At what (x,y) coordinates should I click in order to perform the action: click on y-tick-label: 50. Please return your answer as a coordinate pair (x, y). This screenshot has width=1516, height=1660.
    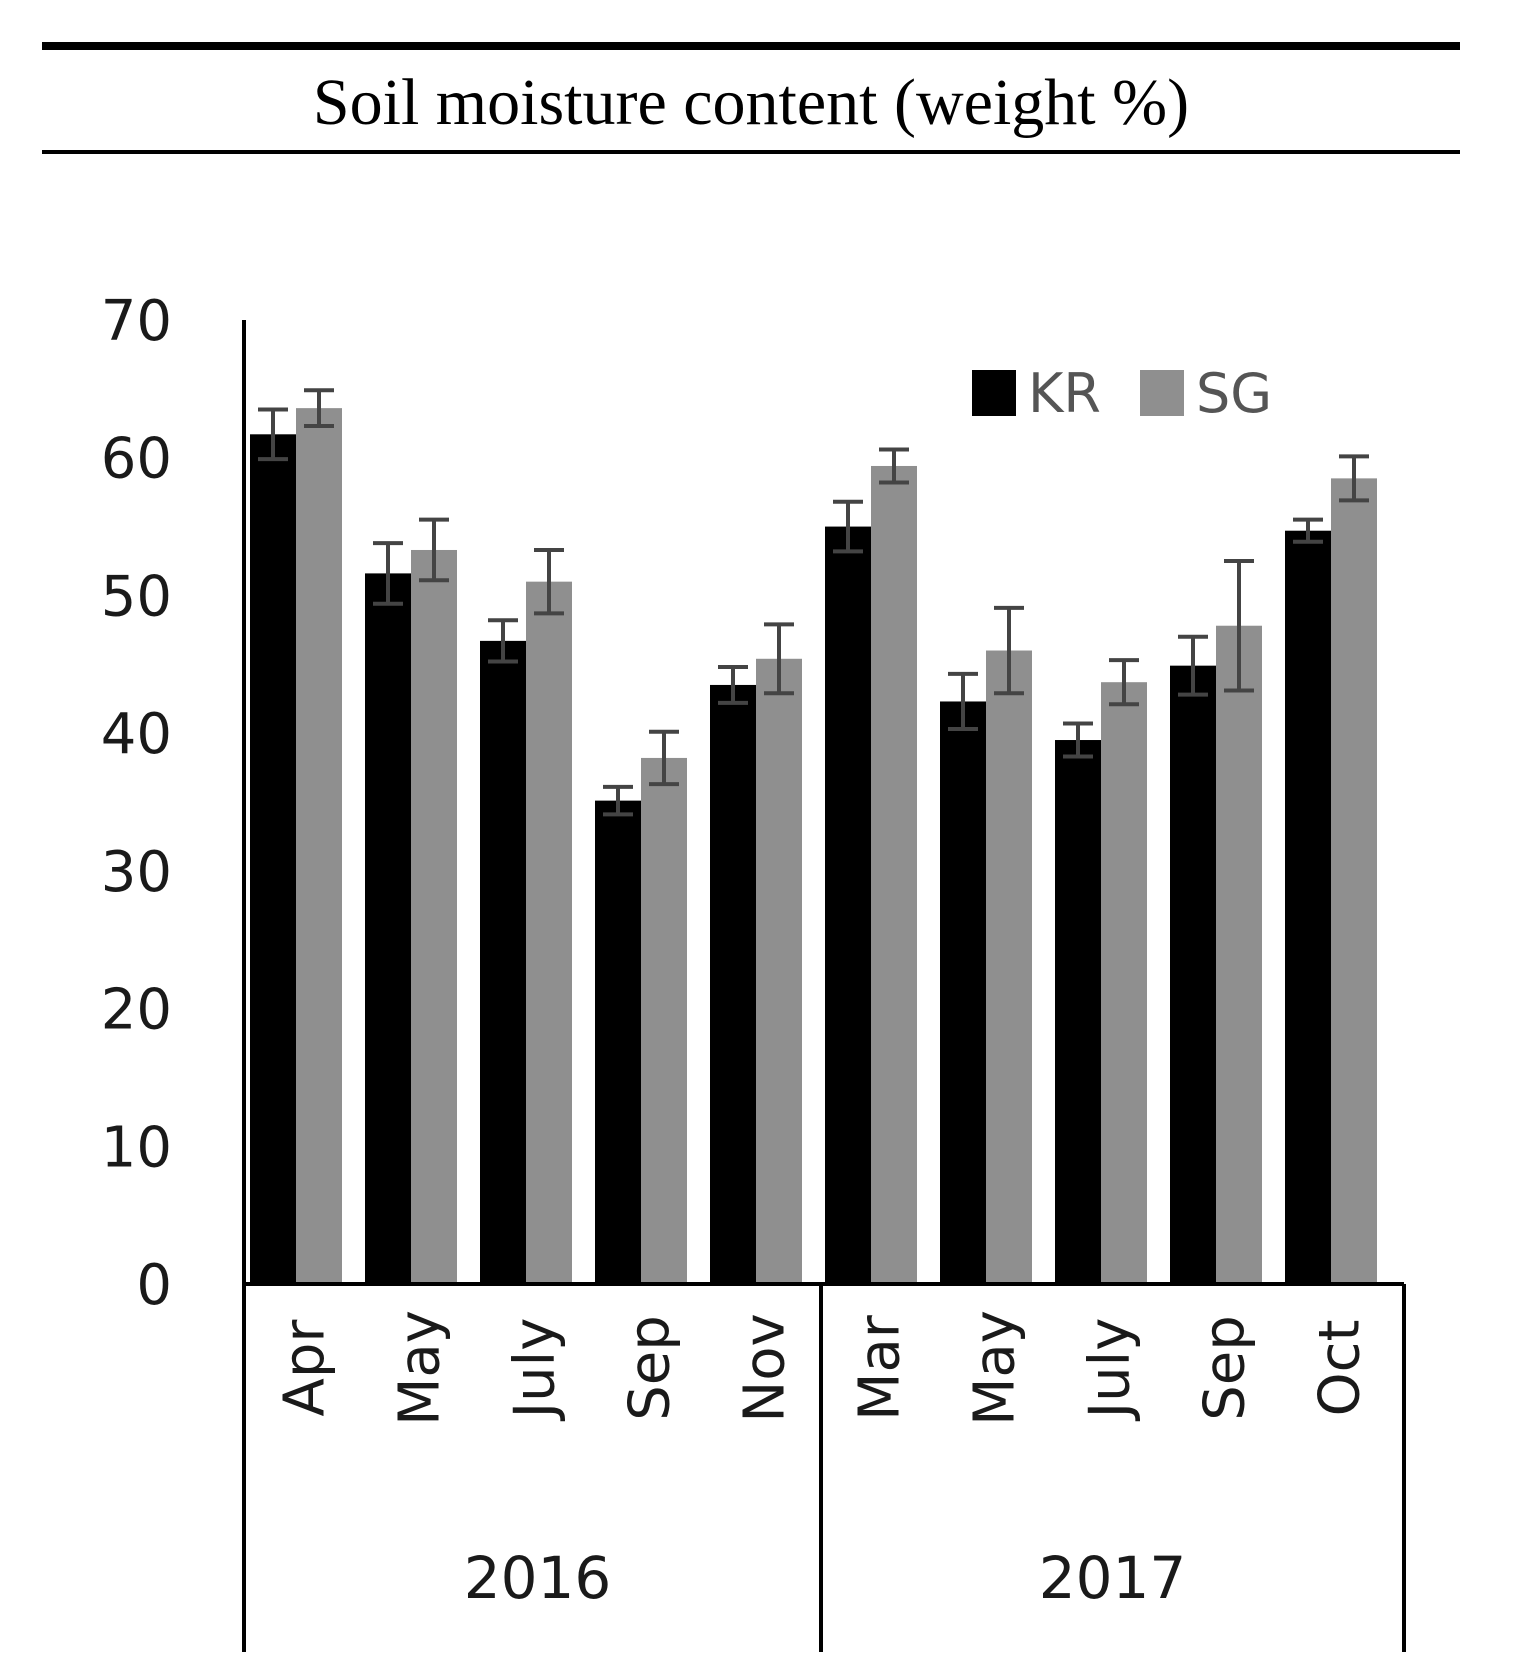
    Looking at the image, I should click on (136, 596).